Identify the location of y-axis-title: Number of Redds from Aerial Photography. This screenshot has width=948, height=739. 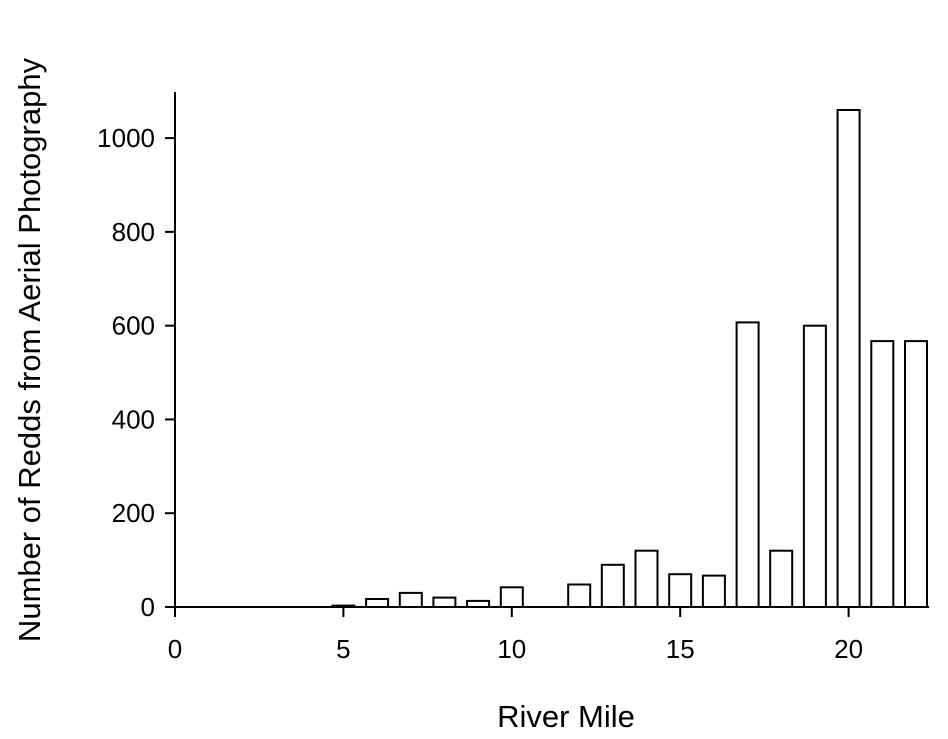
(29, 349).